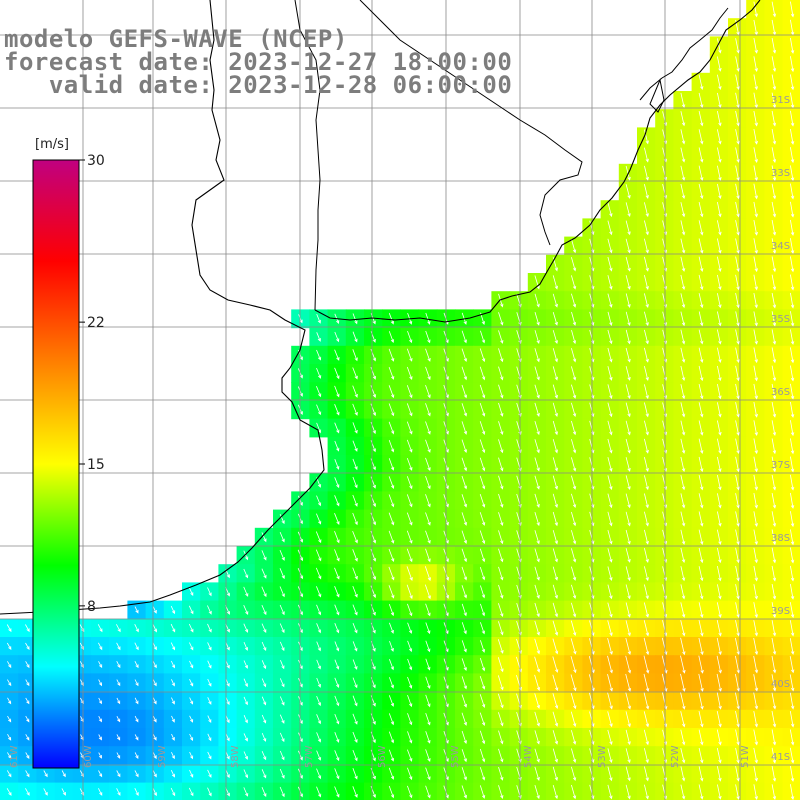  Describe the element at coordinates (307, 155) in the screenshot. I see `border-uruguay-west` at that location.